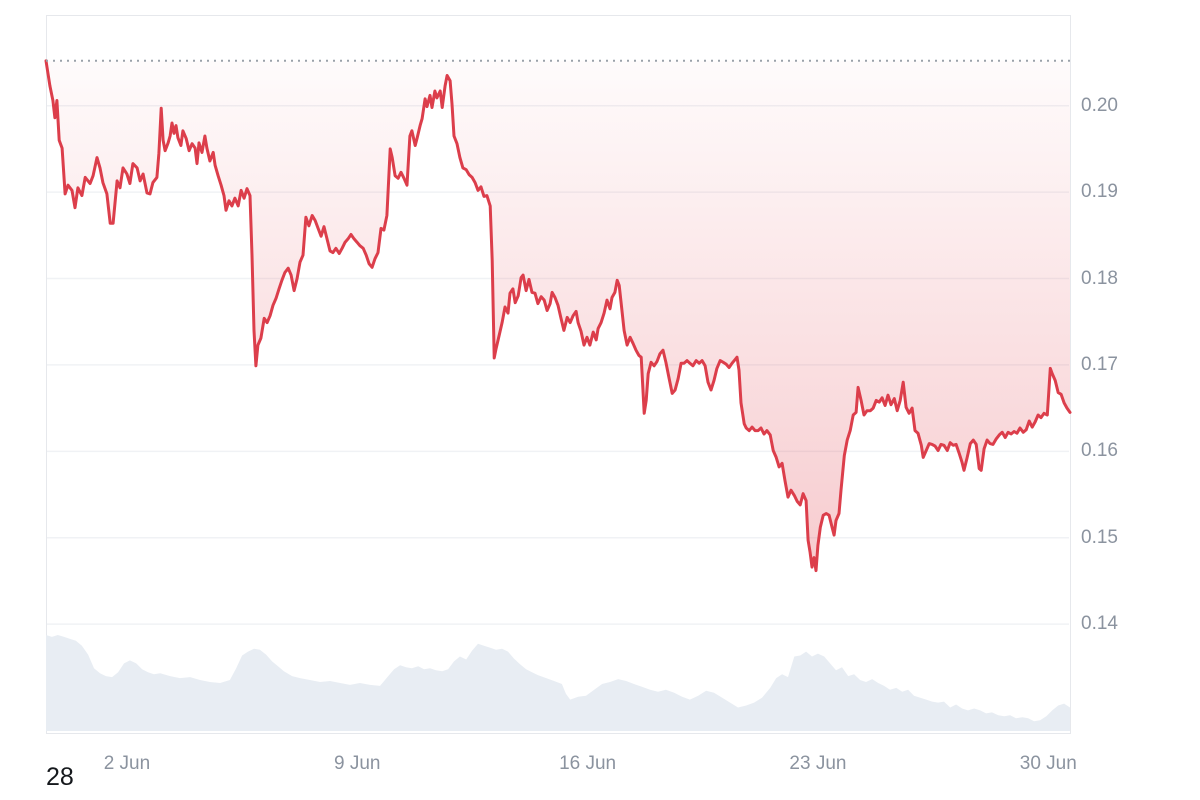  Describe the element at coordinates (1099, 537) in the screenshot. I see `y-tick-label: 0.15` at that location.